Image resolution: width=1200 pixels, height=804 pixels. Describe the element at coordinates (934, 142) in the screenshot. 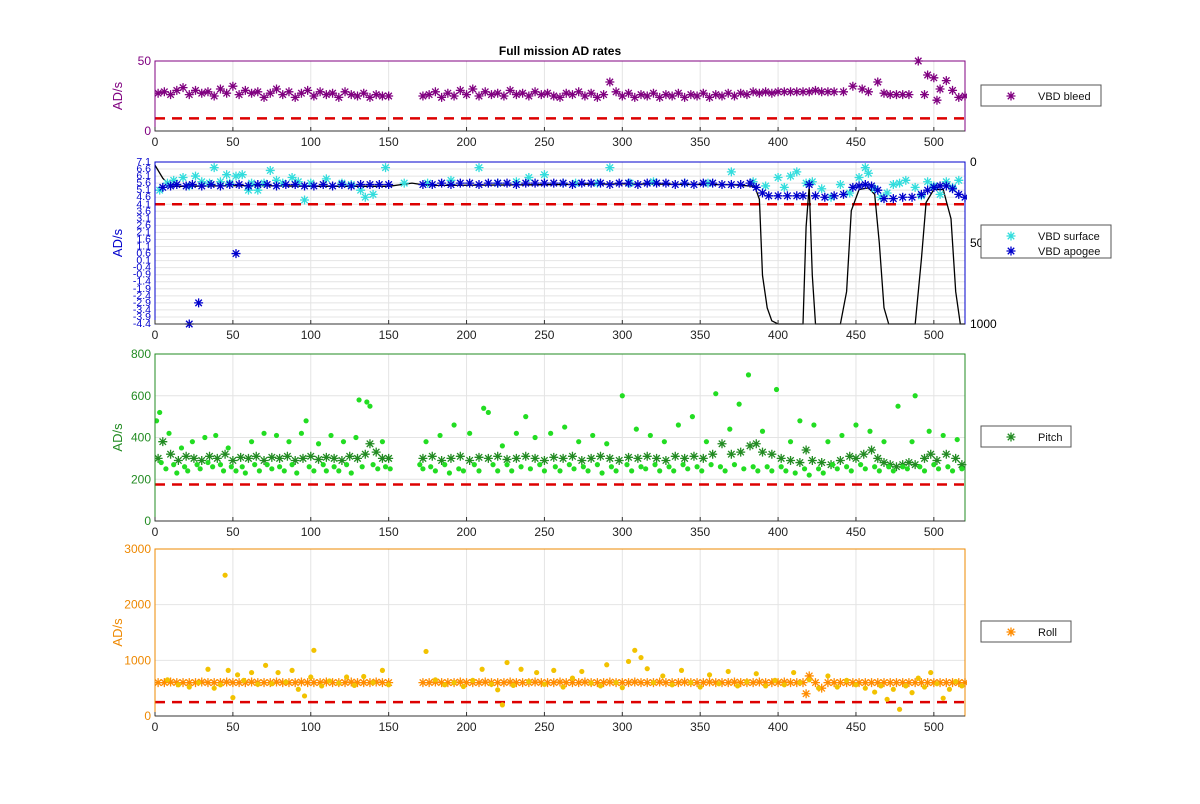

I see `x-tick-label: 500` at that location.